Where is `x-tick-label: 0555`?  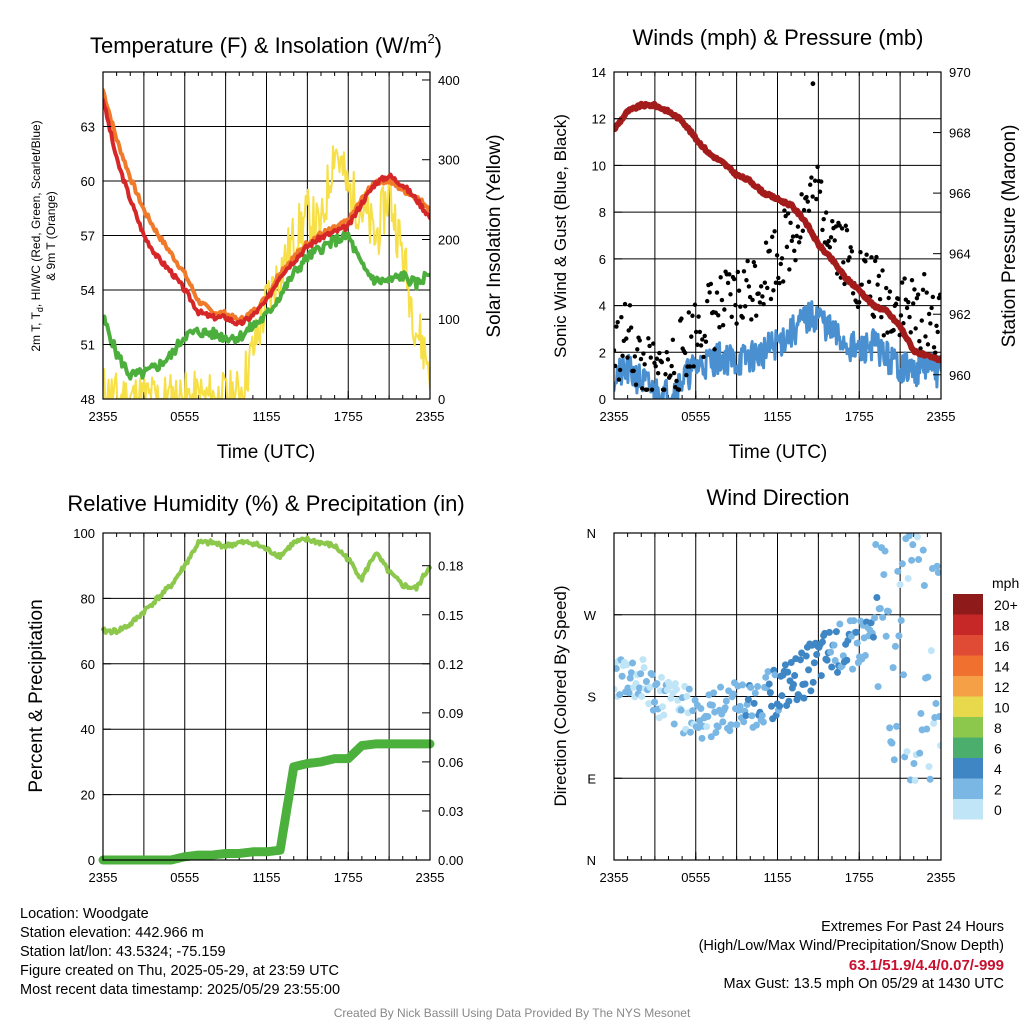 x-tick-label: 0555 is located at coordinates (695, 877).